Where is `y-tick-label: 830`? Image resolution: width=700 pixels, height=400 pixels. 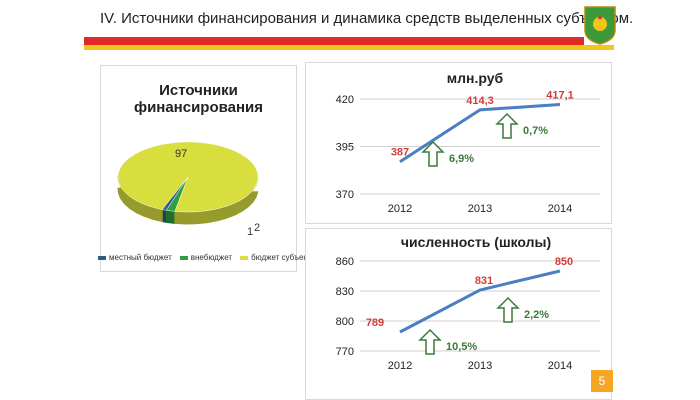
y-tick-label: 830 is located at coordinates (345, 292).